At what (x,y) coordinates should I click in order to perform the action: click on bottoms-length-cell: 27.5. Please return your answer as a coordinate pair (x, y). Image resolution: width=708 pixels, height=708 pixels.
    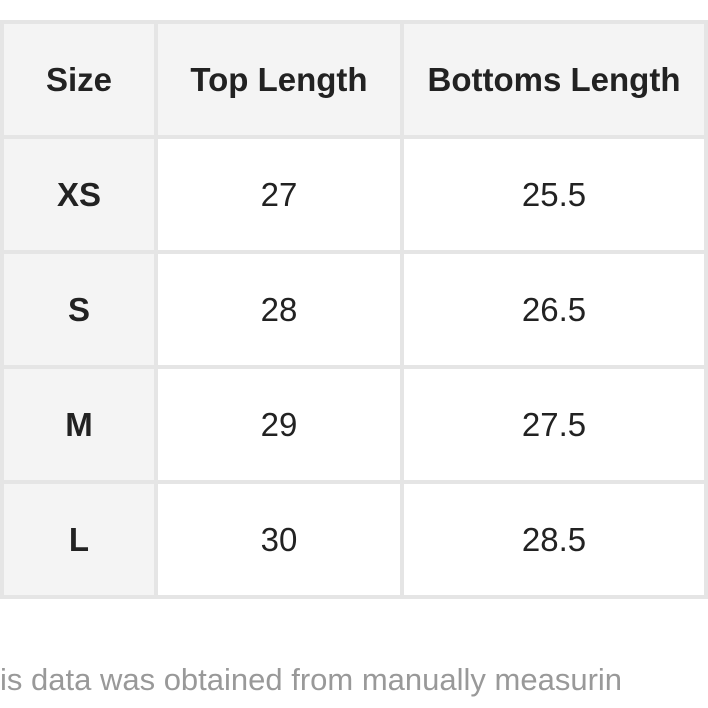
    Looking at the image, I should click on (554, 424).